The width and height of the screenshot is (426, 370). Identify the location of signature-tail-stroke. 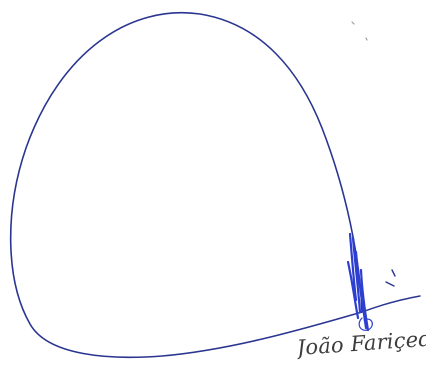
(391, 304).